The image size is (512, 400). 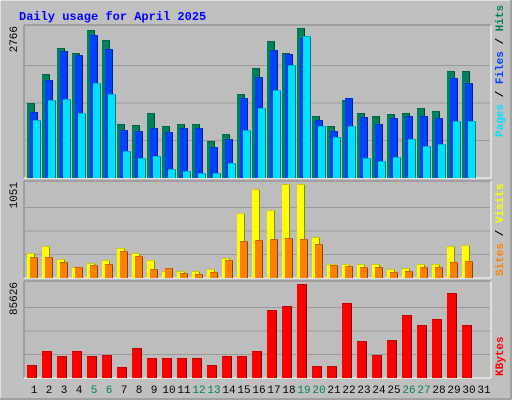 What do you see at coordinates (438, 391) in the screenshot?
I see `x-tick-label: 28` at bounding box center [438, 391].